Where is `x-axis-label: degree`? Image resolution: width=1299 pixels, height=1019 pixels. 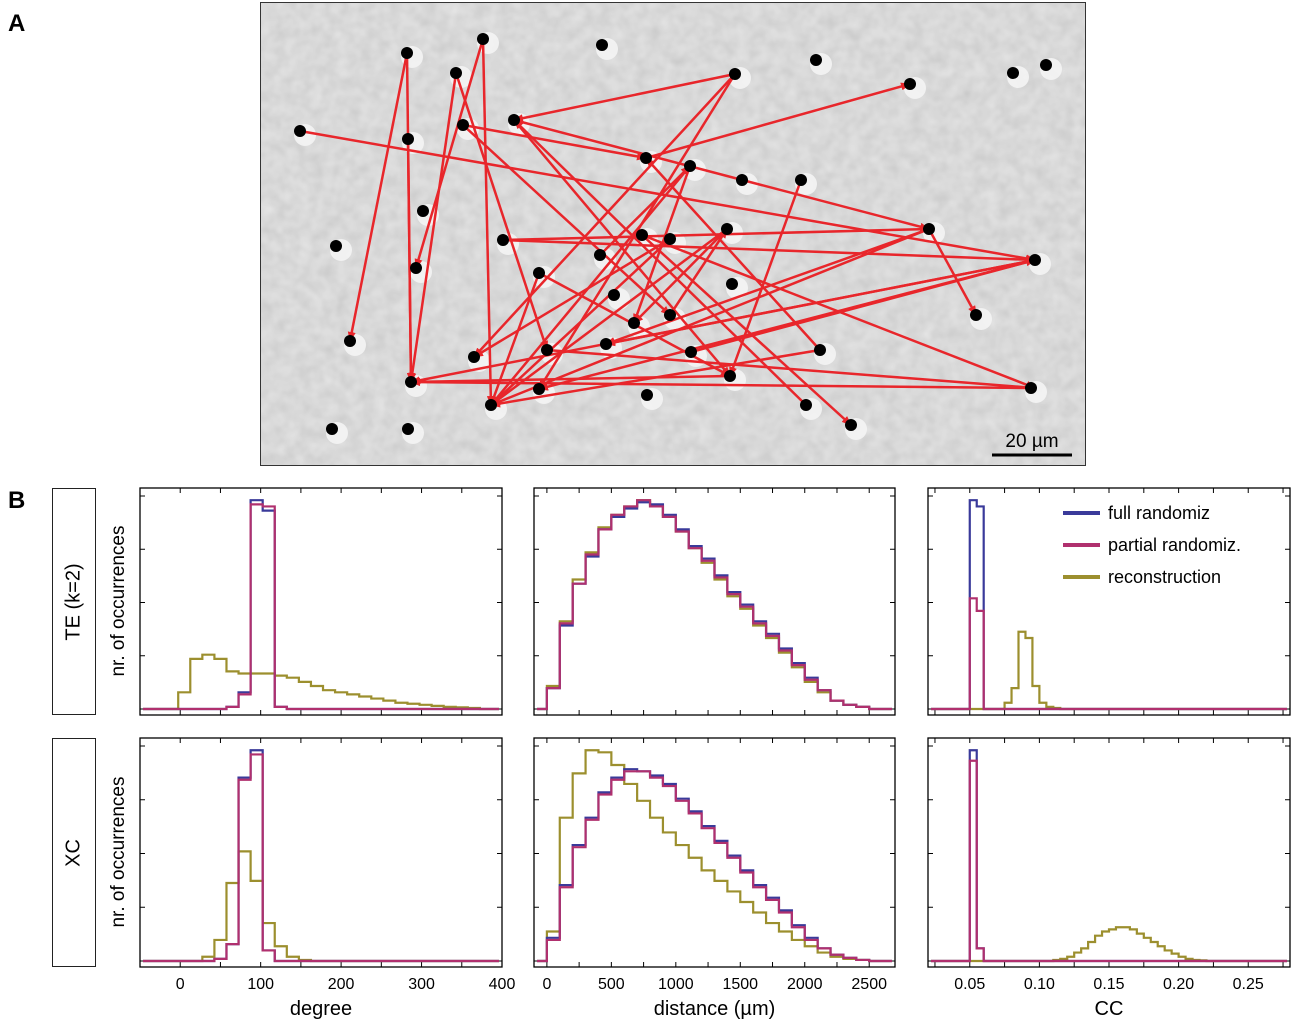 x-axis-label: degree is located at coordinates (321, 1008).